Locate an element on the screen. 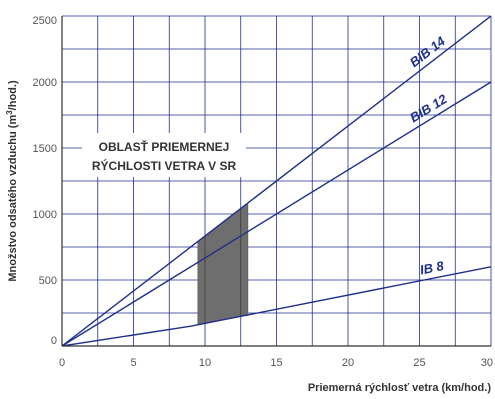 The height and width of the screenshot is (399, 495). x-tick-label: 30 is located at coordinates (487, 363).